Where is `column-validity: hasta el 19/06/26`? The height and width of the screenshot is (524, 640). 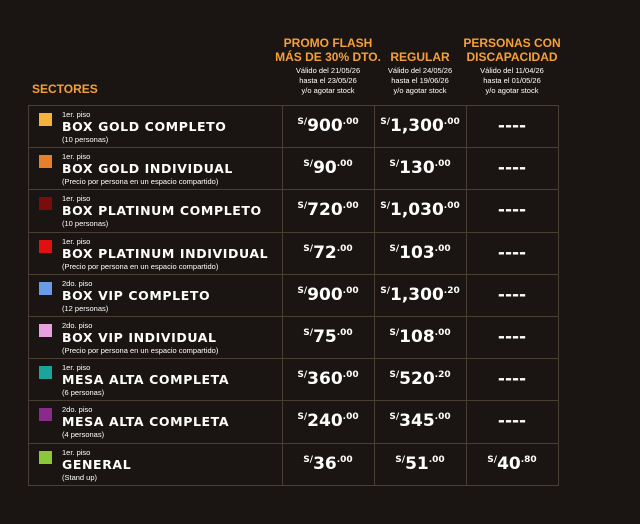
column-validity: hasta el 19/06/26 is located at coordinates (420, 80).